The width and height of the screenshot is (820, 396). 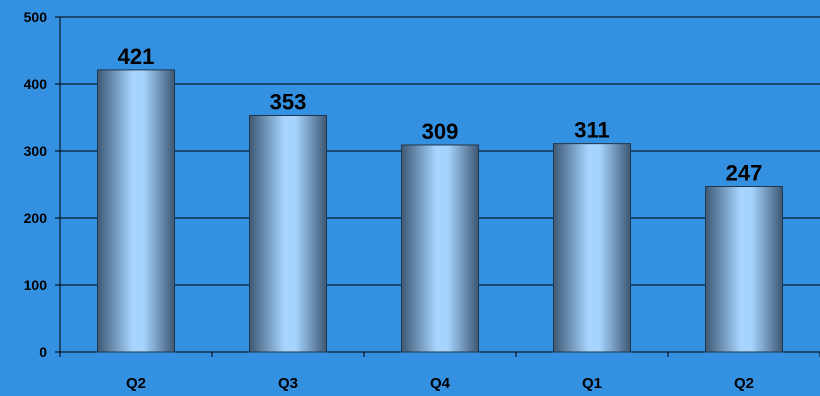 I want to click on y-tick-label: 200, so click(x=36, y=218).